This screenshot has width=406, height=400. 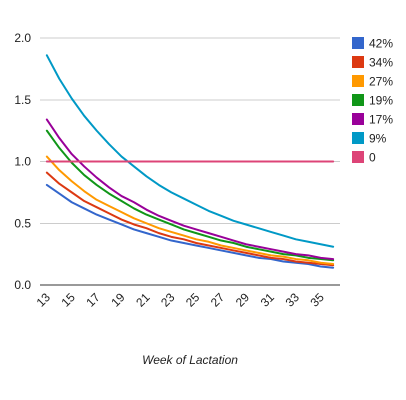 What do you see at coordinates (22, 38) in the screenshot?
I see `y-tick-label: 2.0` at bounding box center [22, 38].